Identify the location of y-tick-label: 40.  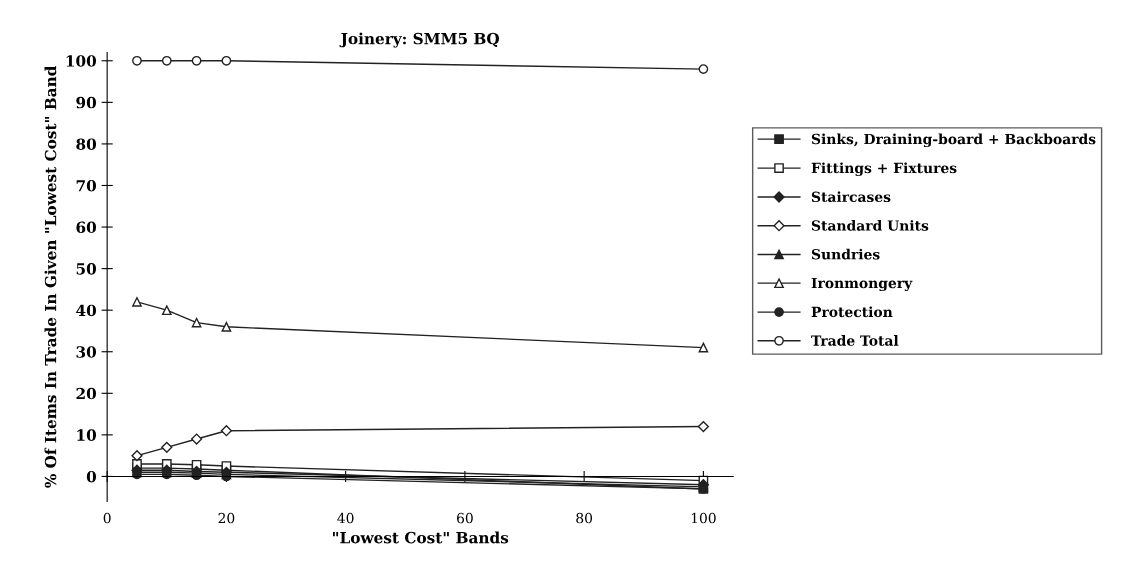
(86, 310).